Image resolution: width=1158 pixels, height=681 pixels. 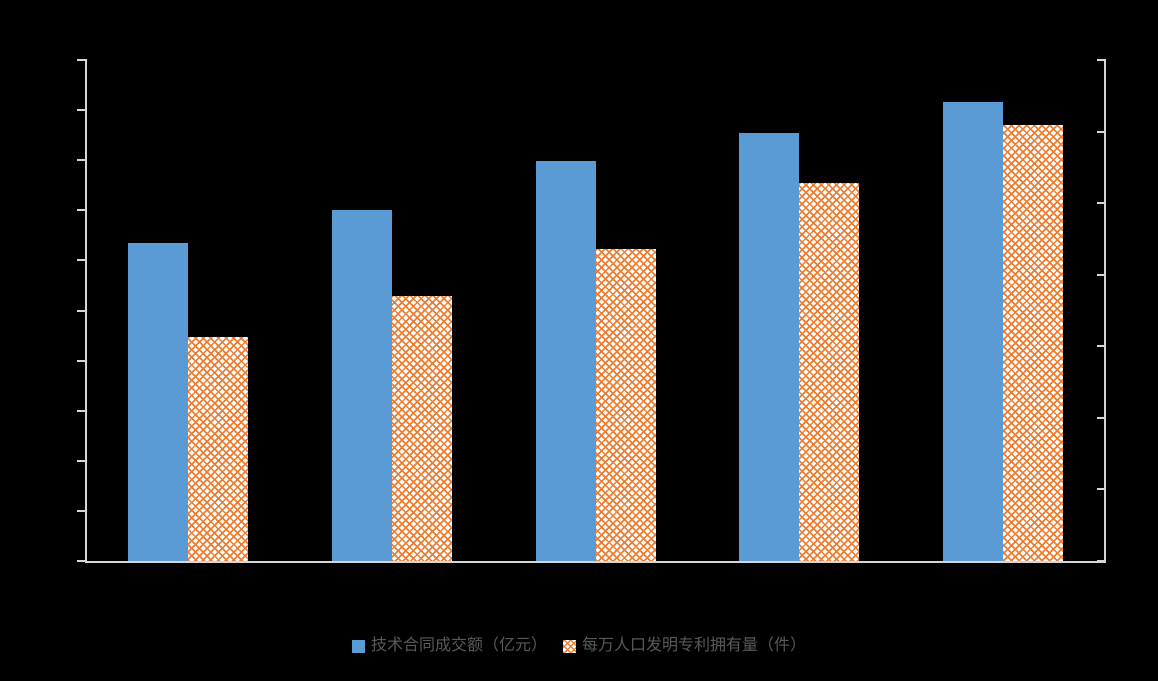 What do you see at coordinates (1033, 343) in the screenshot?
I see `bar-series2-group5` at bounding box center [1033, 343].